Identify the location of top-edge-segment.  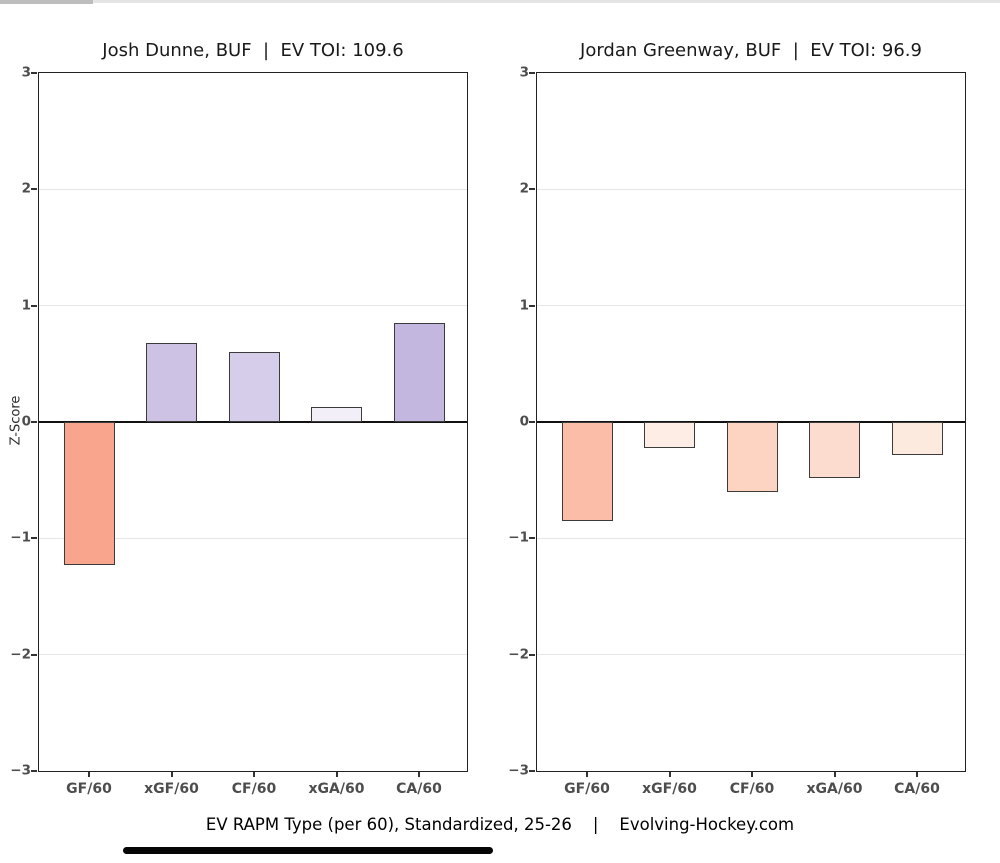
(46, 2).